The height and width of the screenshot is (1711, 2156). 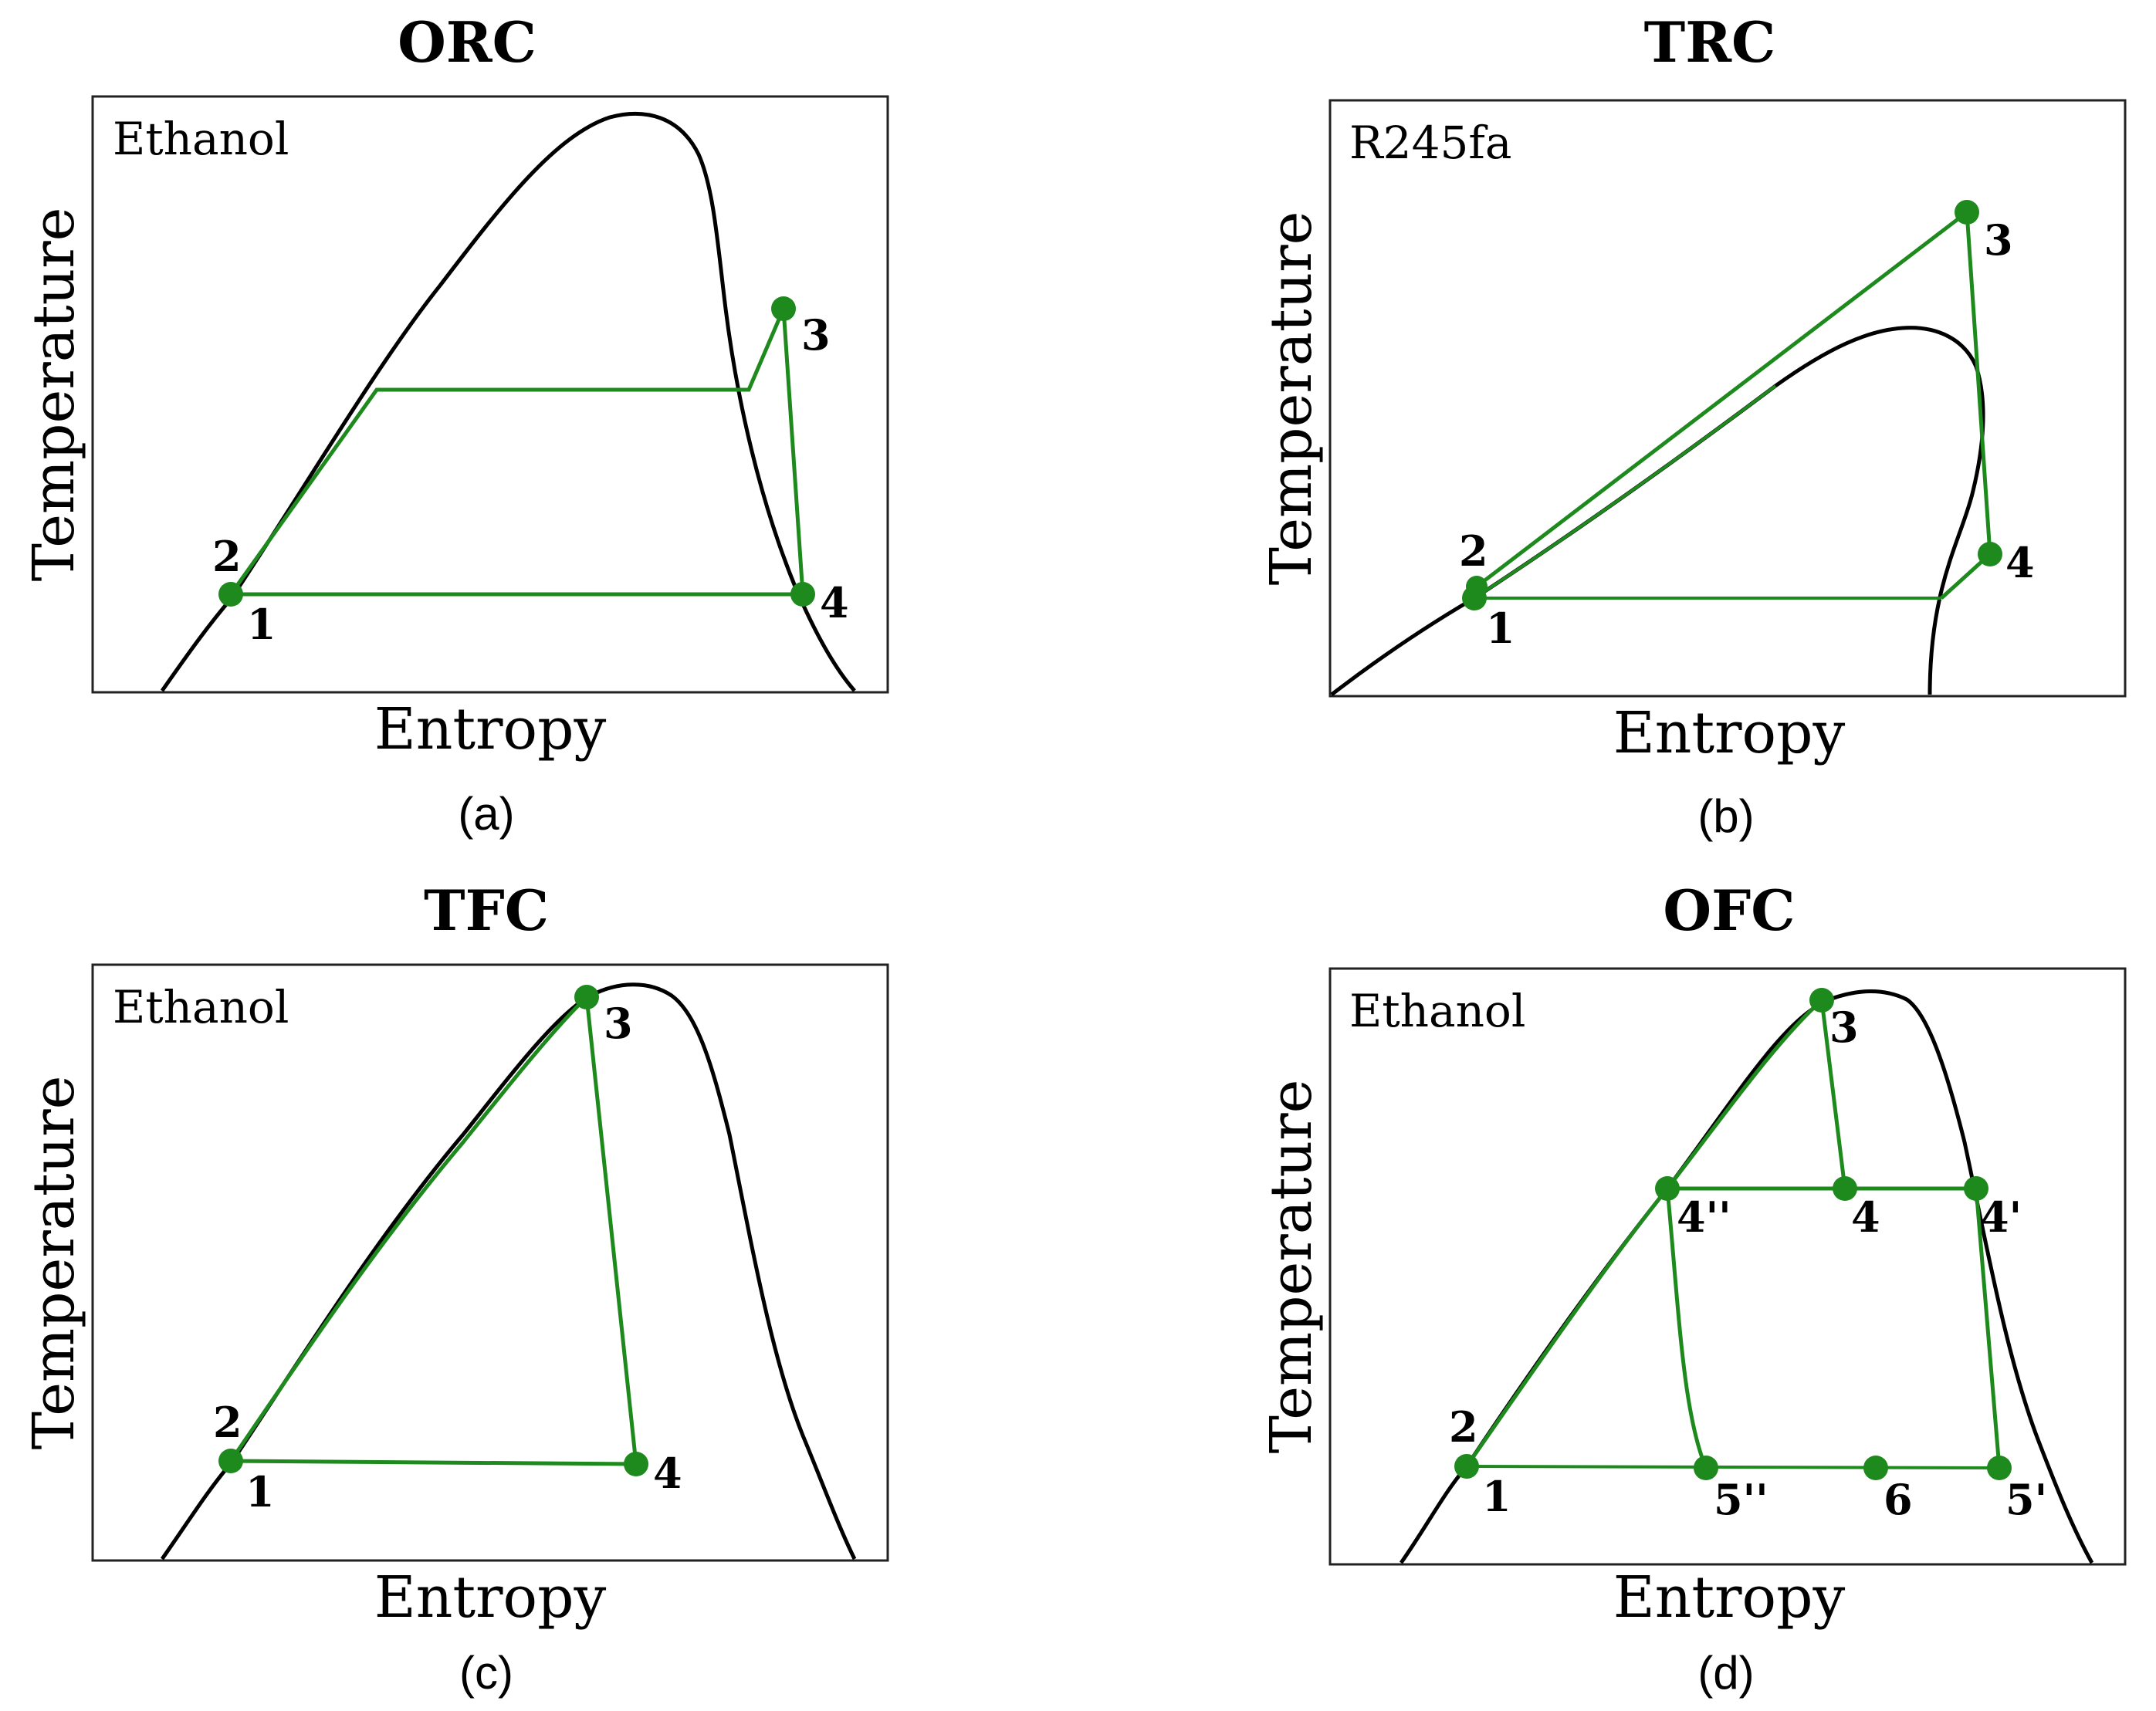 I want to click on state-point-5-double-prime, so click(x=1706, y=1468).